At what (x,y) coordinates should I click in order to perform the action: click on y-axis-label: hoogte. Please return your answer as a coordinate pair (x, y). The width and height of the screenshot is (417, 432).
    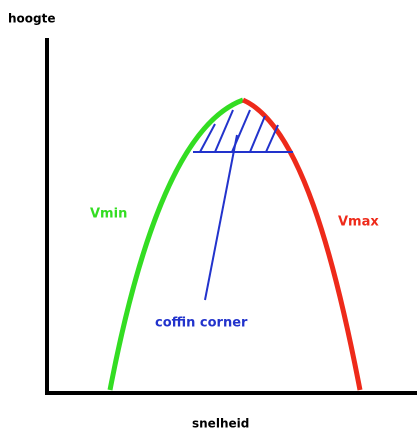
    Looking at the image, I should click on (32, 19).